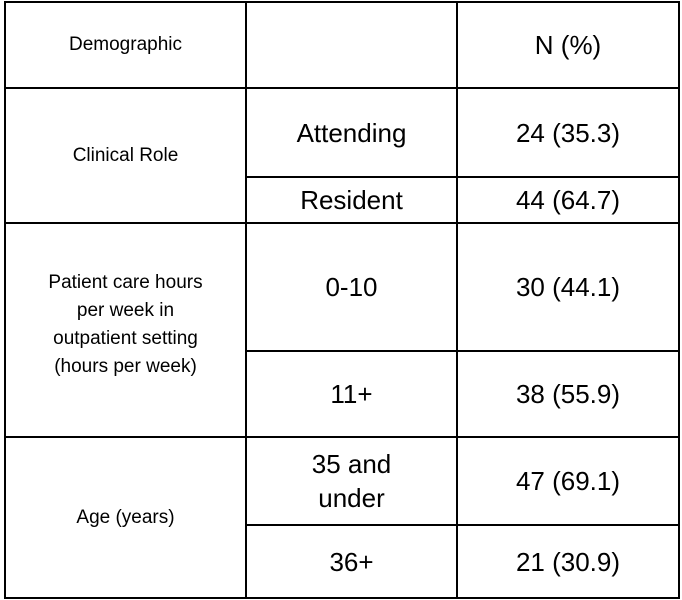  What do you see at coordinates (351, 287) in the screenshot?
I see `category-0-10: 0-10` at bounding box center [351, 287].